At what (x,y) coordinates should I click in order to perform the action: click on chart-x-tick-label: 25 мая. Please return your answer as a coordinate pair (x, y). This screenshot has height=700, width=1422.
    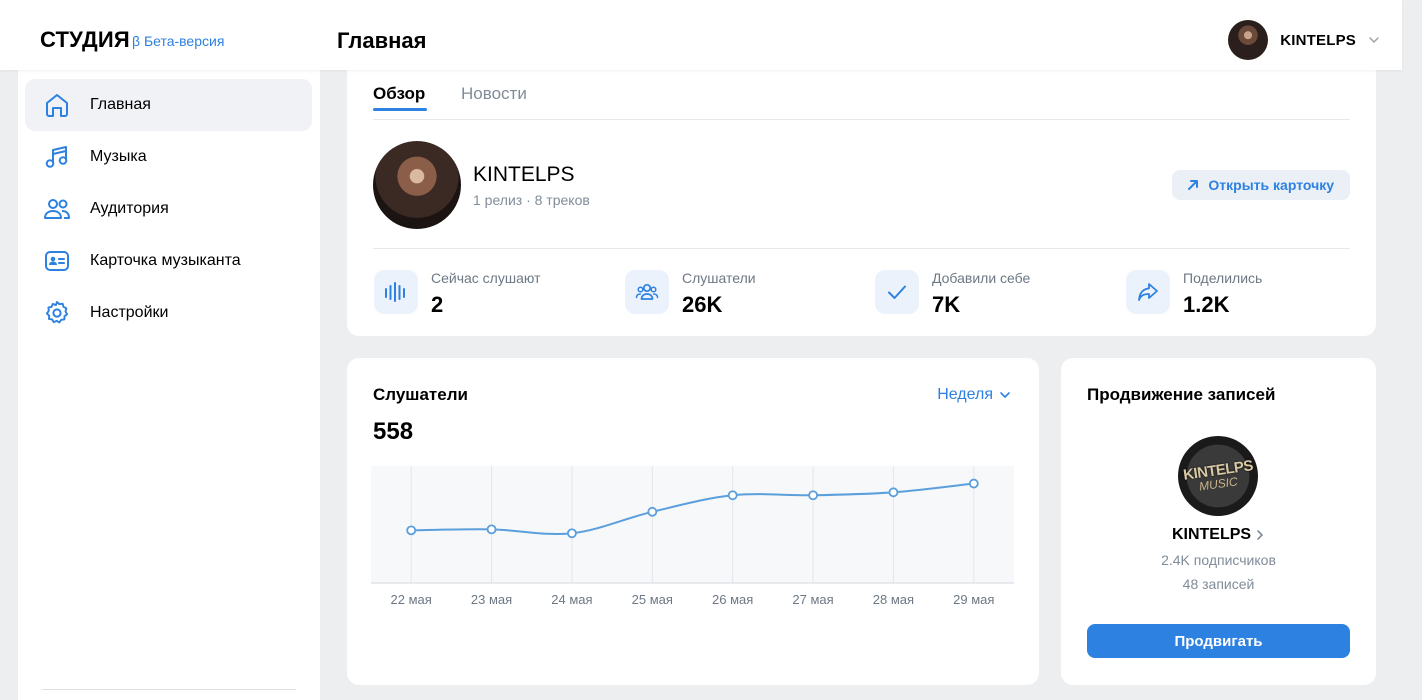
    Looking at the image, I should click on (652, 599).